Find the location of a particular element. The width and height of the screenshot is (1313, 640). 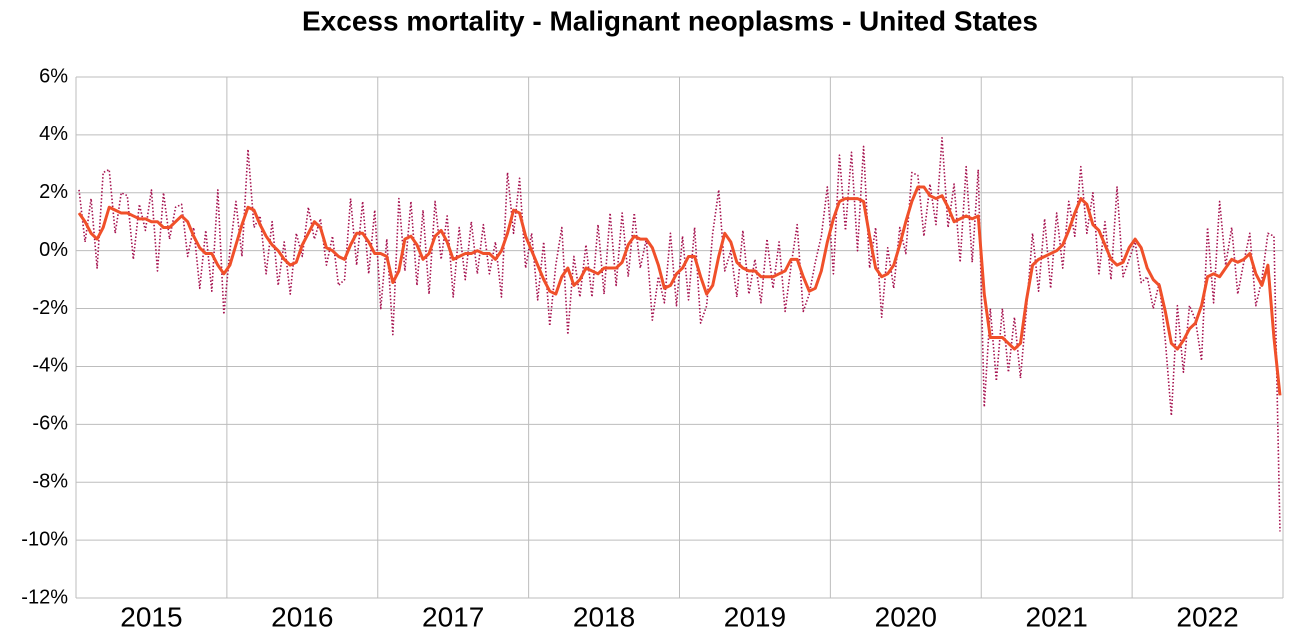

y-tick-label: -10% is located at coordinates (44, 539).